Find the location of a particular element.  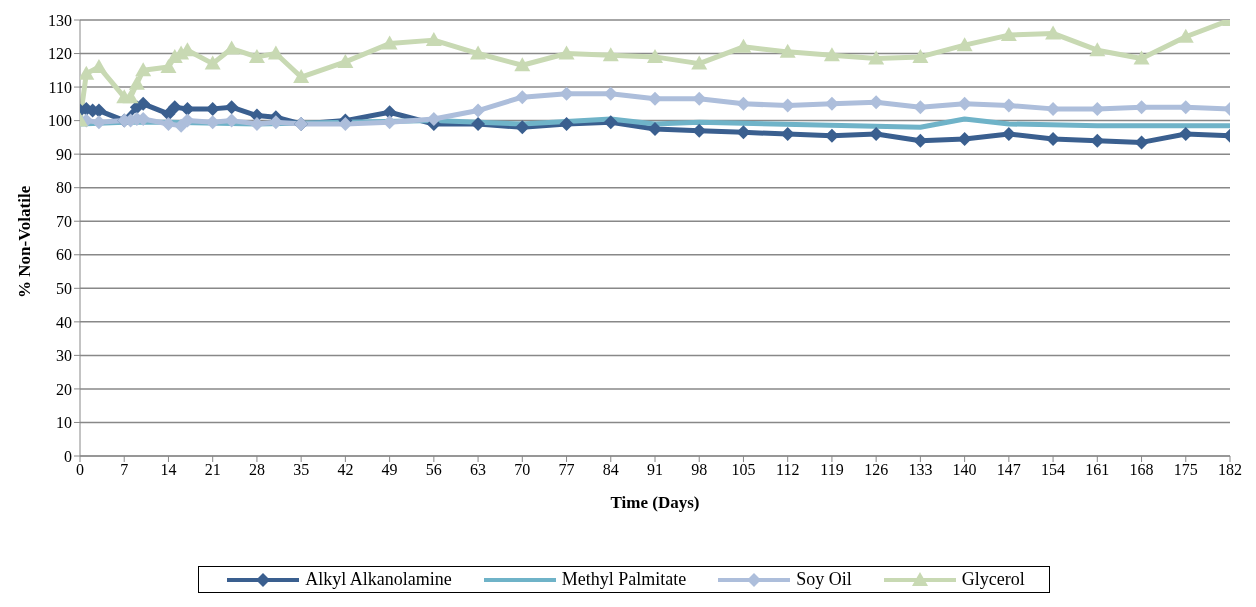

x-tick-label: 161 is located at coordinates (1097, 470).